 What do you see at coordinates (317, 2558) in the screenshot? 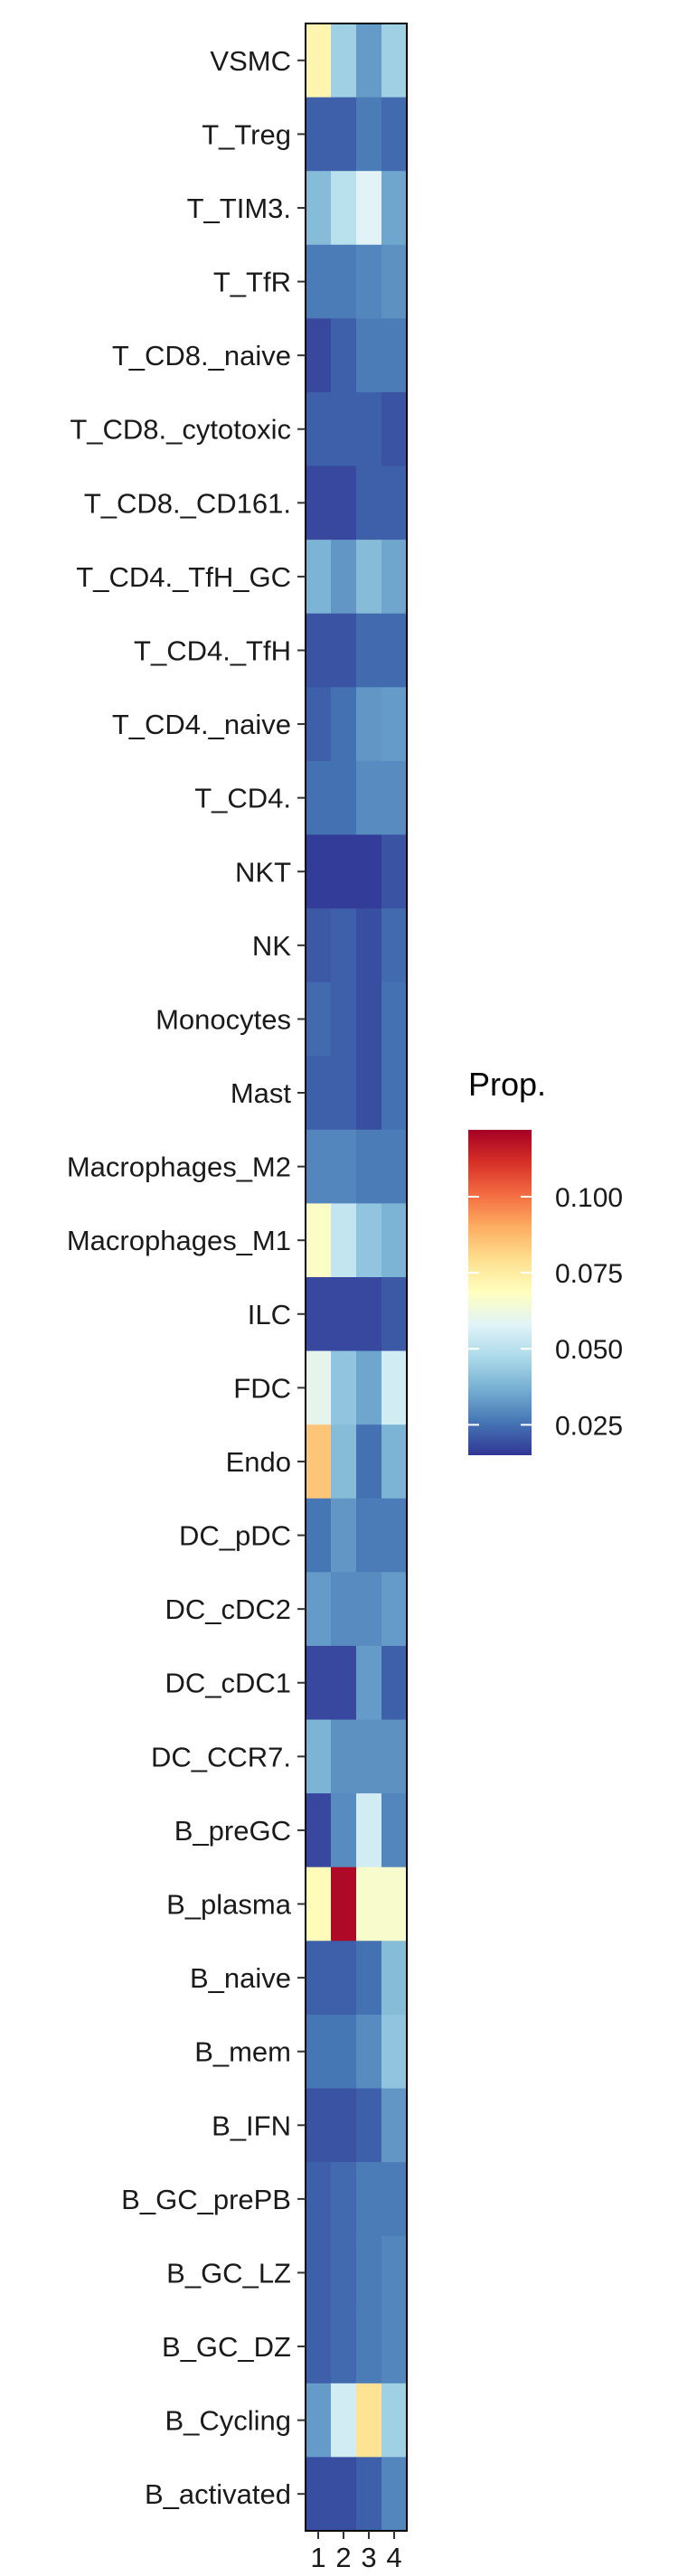
I see `column-label: 1` at bounding box center [317, 2558].